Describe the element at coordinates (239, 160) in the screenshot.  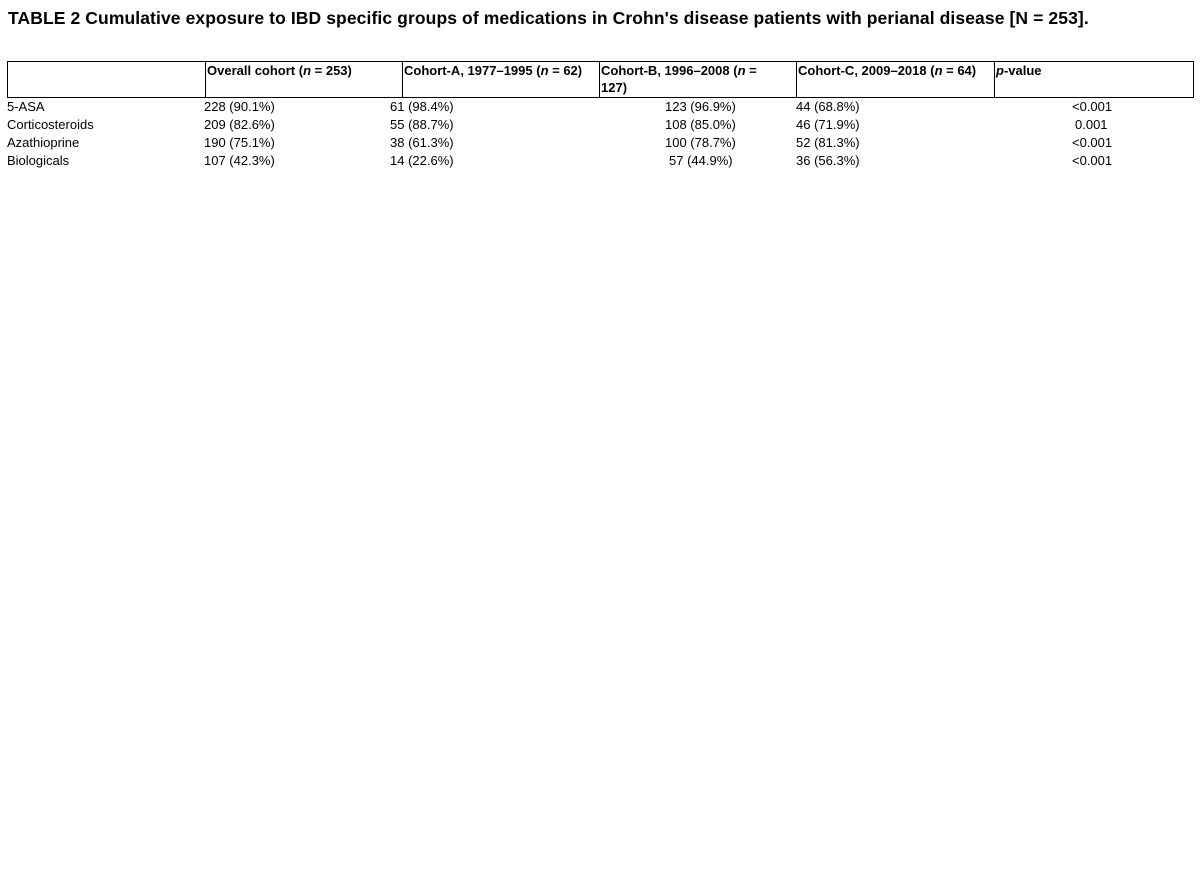
I see `cell-overall: 107 (42.3%)` at that location.